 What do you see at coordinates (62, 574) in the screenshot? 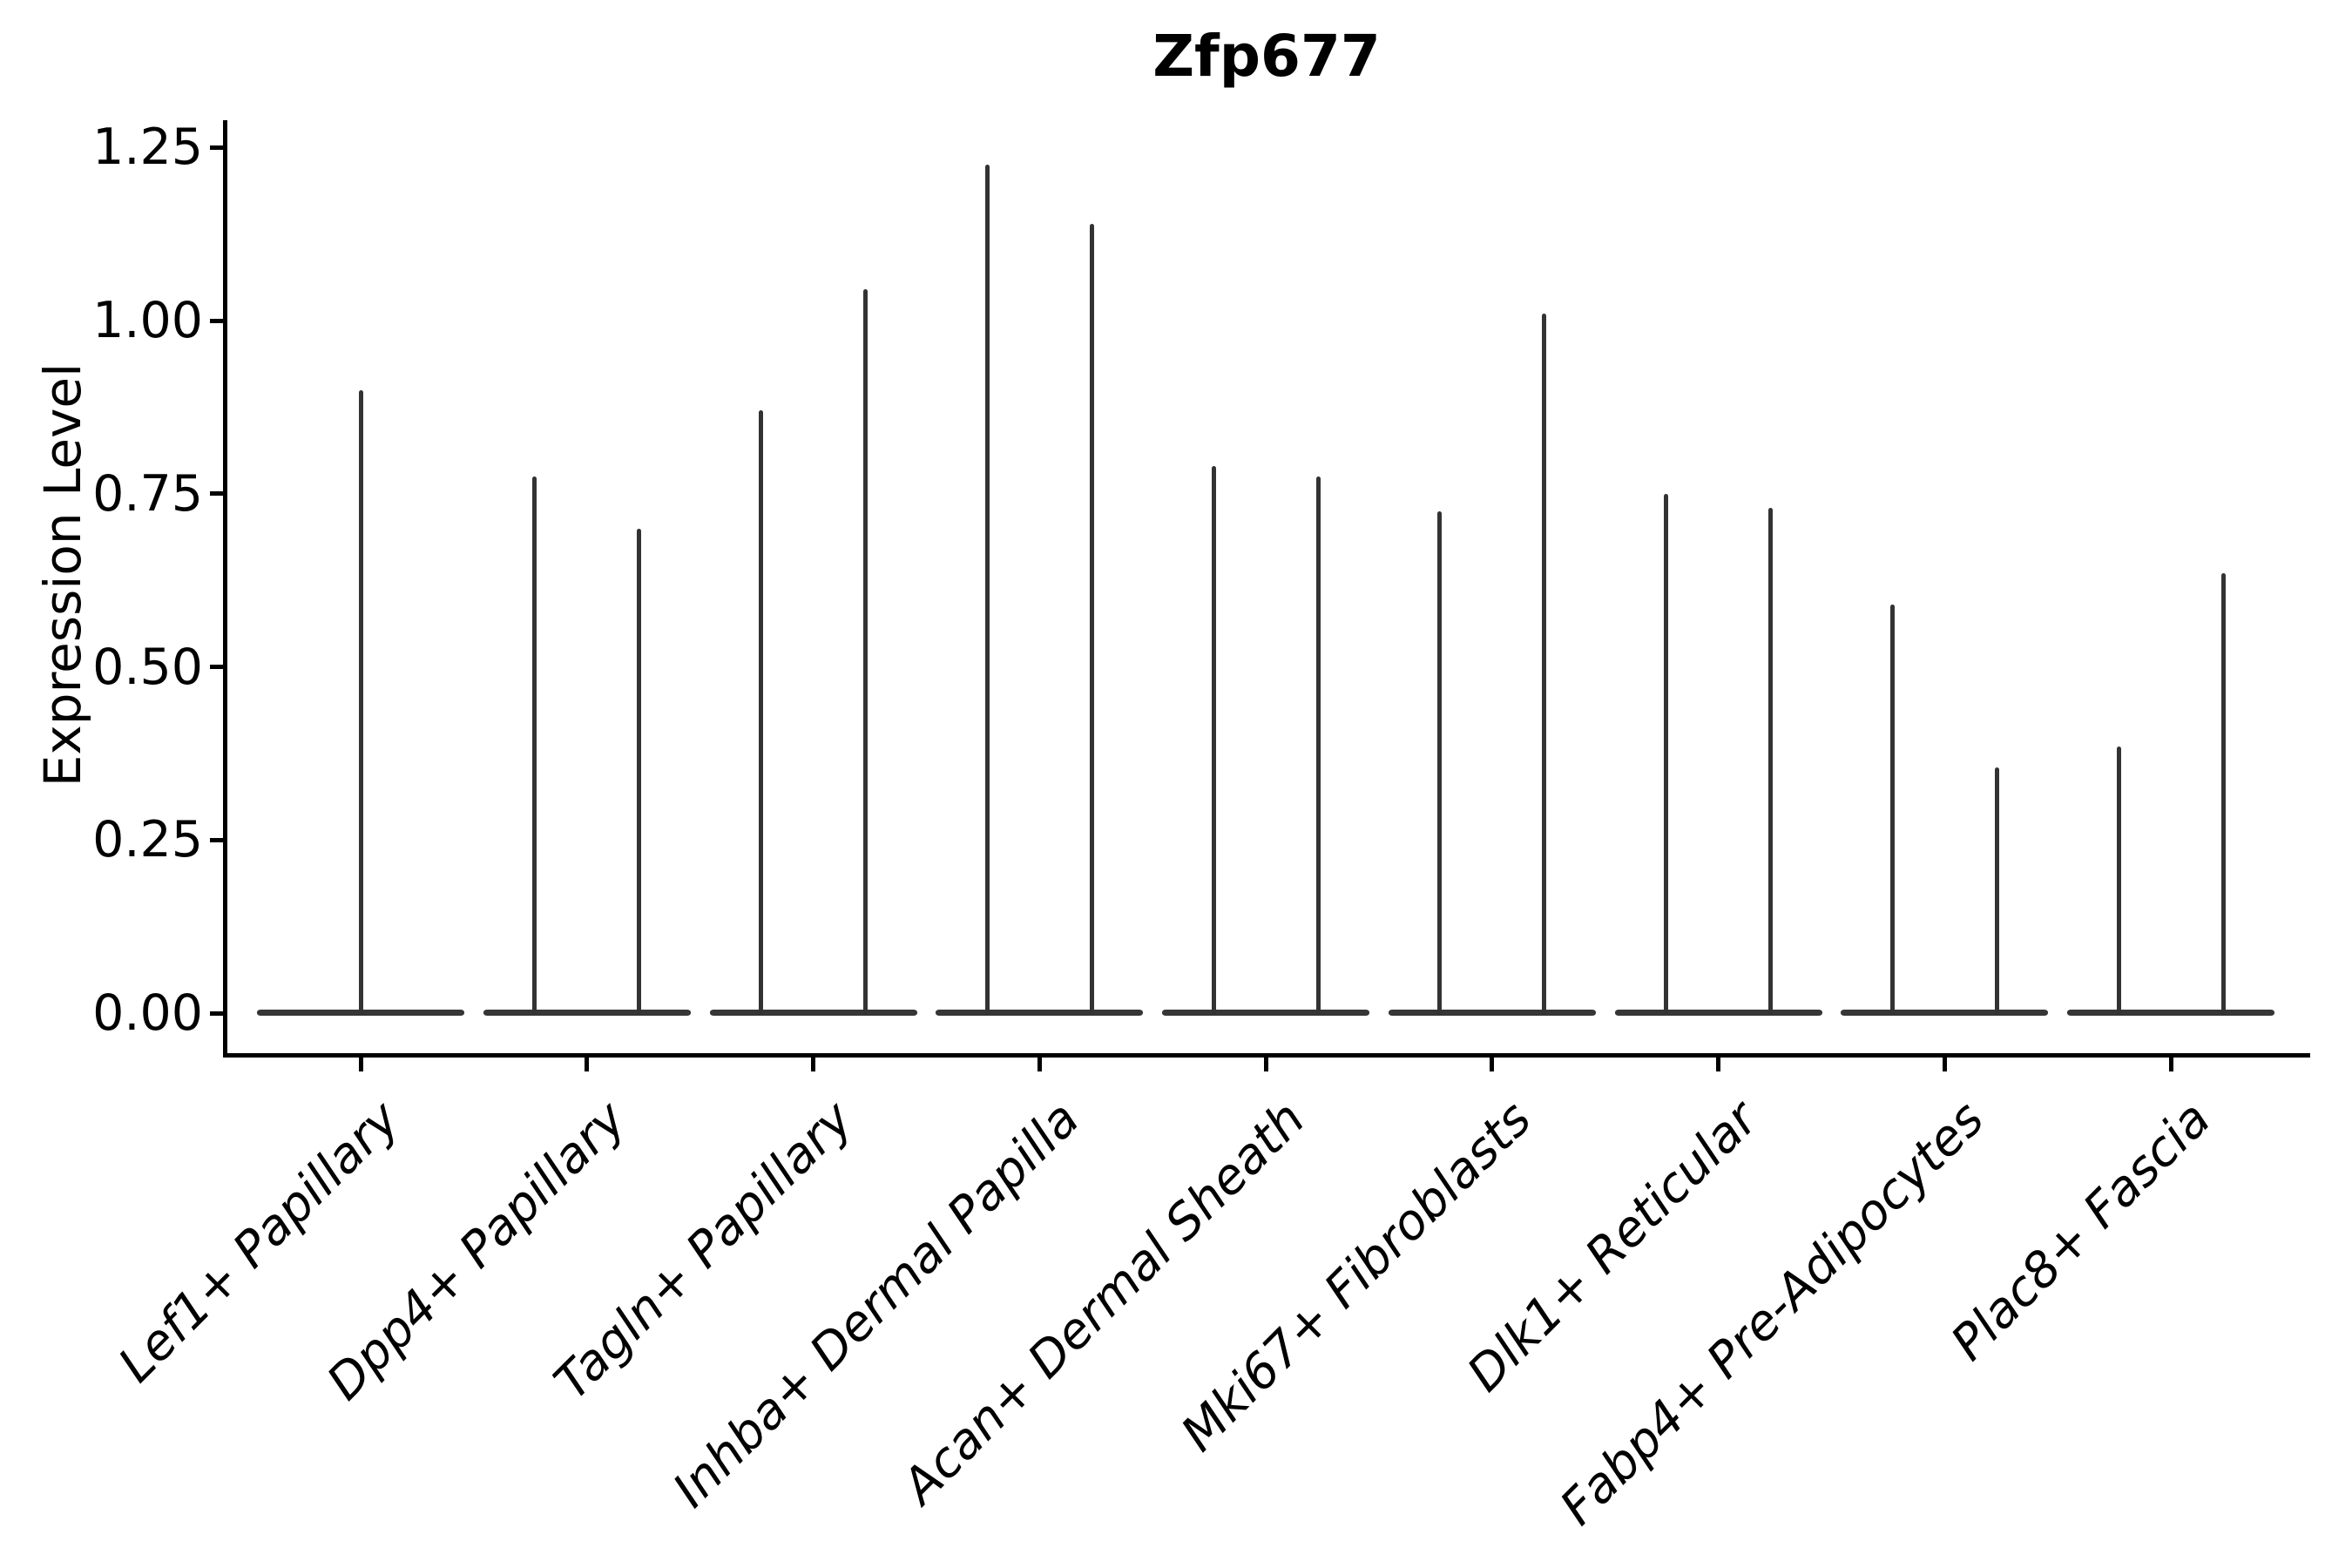
I see `y-axis-label: Expression Level` at bounding box center [62, 574].